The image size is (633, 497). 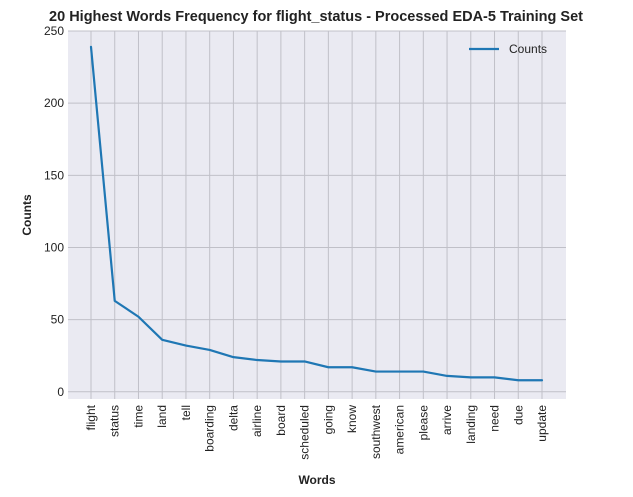 What do you see at coordinates (257, 421) in the screenshot?
I see `x-tick-label: airline` at bounding box center [257, 421].